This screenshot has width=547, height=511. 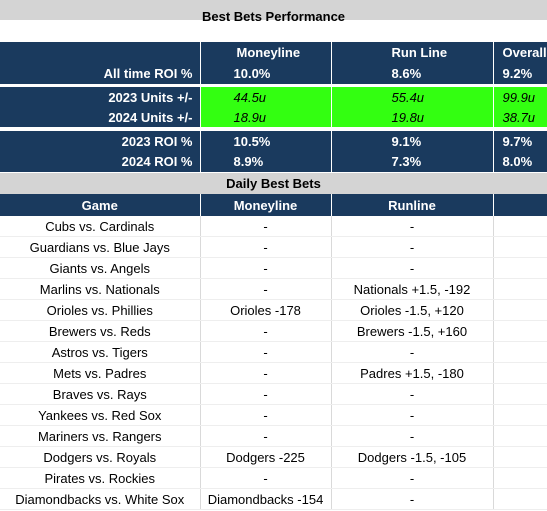 What do you see at coordinates (412, 331) in the screenshot?
I see `runline-cell: Brewers -1.5, +160` at bounding box center [412, 331].